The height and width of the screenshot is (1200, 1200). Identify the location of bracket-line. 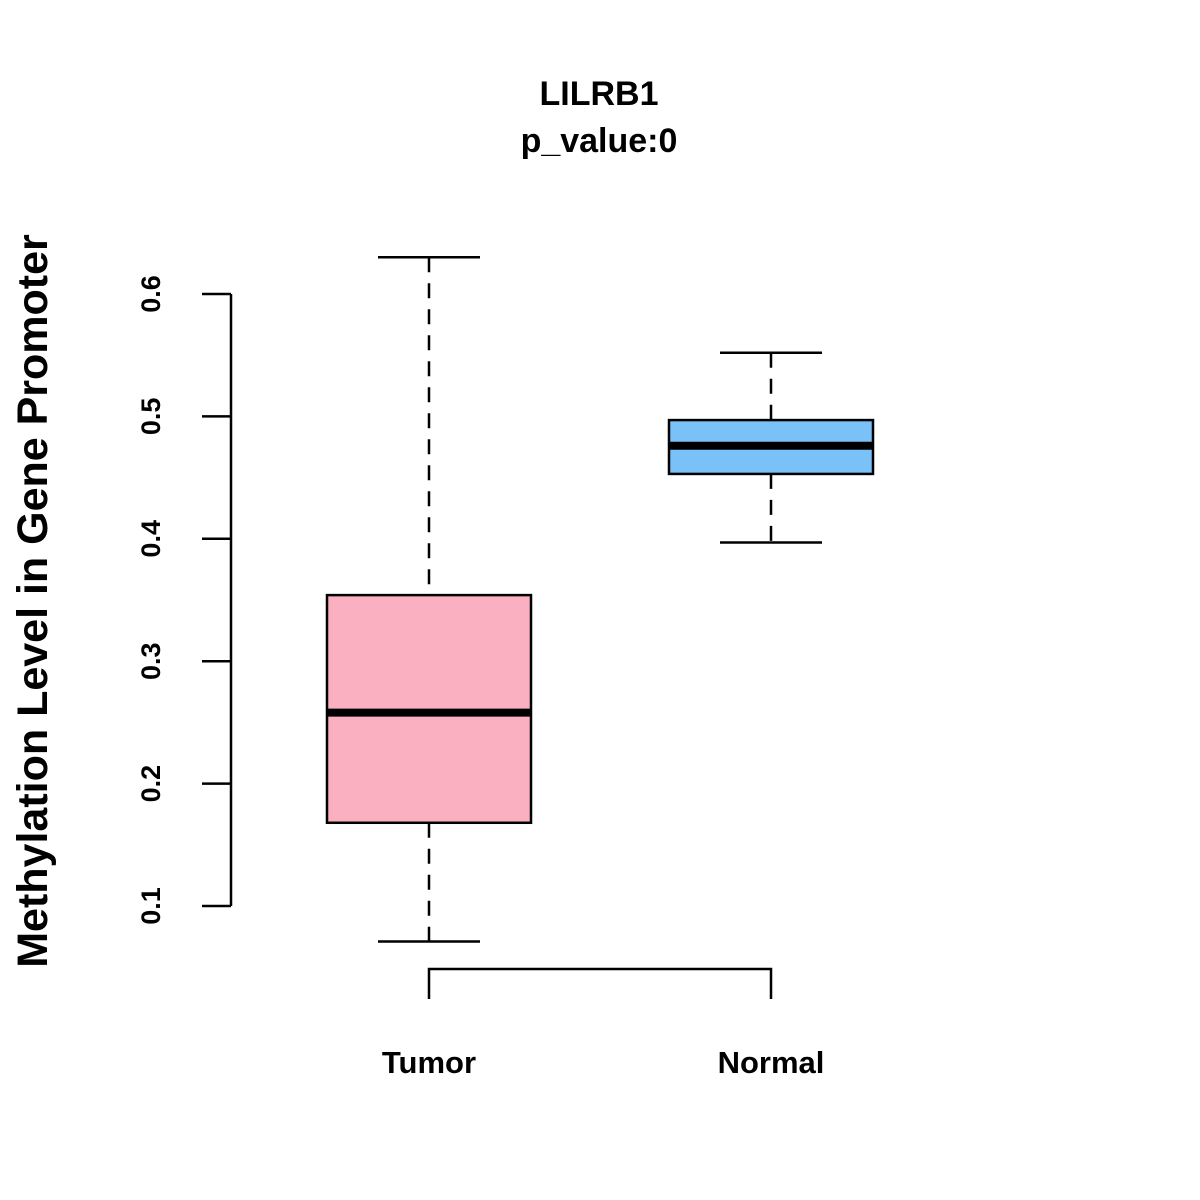
(600, 983).